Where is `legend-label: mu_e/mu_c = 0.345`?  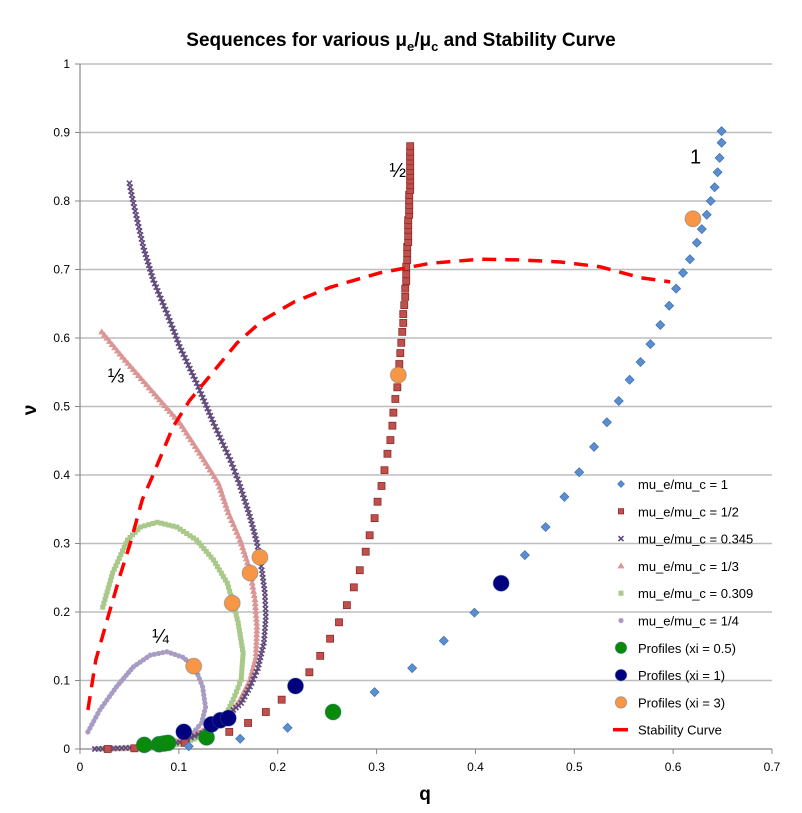 legend-label: mu_e/mu_c = 0.345 is located at coordinates (695, 539).